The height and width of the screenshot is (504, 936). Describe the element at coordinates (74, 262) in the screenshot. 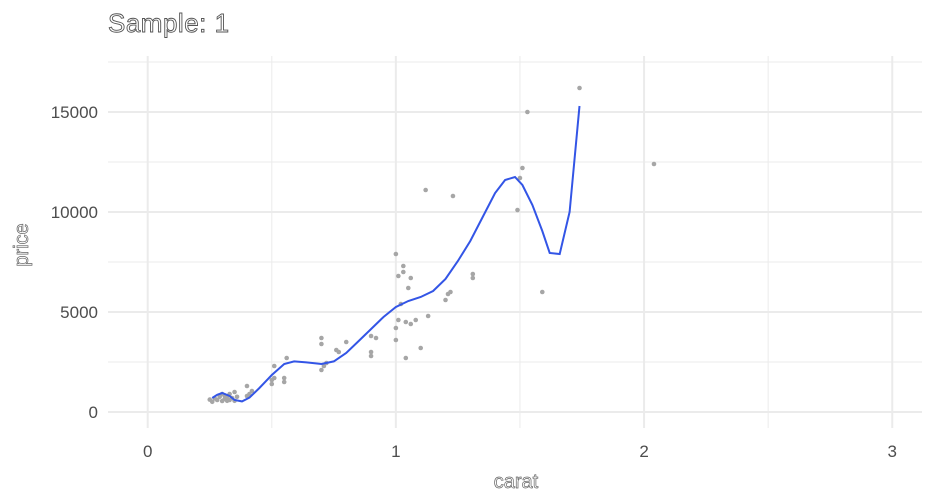

I see `y-tick-labels: 0 5000 10000 15000` at that location.